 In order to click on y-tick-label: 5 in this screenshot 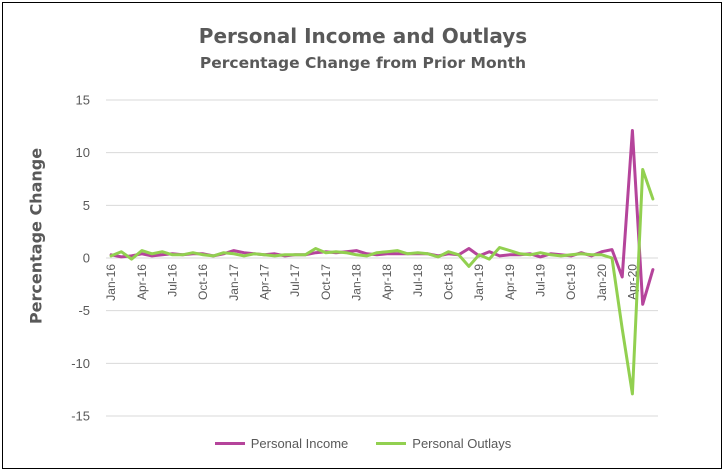, I will do `click(86, 205)`.